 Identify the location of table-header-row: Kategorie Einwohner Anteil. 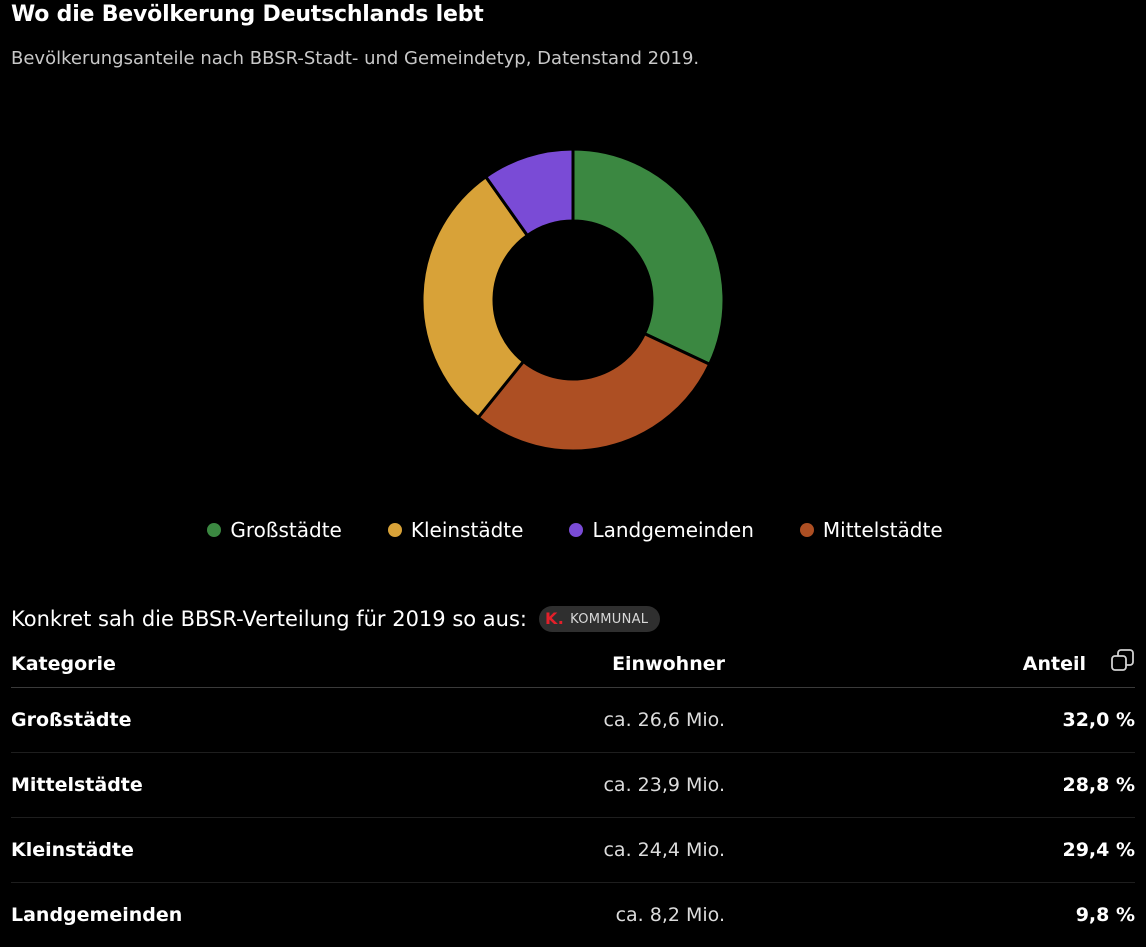
(573, 664).